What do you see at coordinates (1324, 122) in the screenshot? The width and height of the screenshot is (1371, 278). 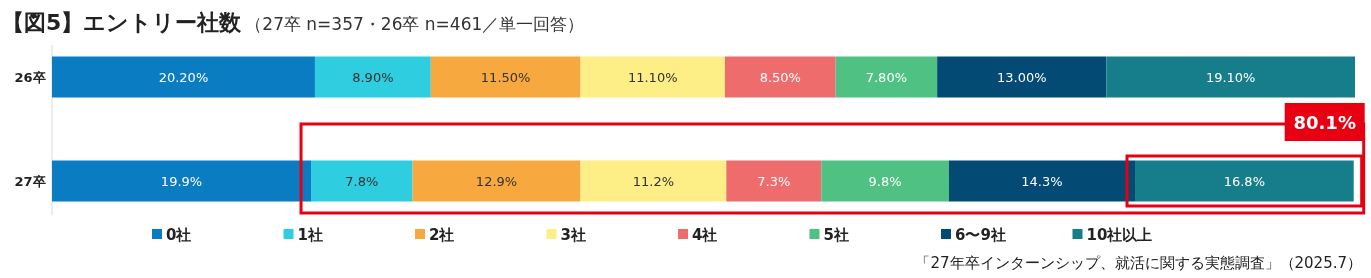 I see `annotation: 80.1%` at bounding box center [1324, 122].